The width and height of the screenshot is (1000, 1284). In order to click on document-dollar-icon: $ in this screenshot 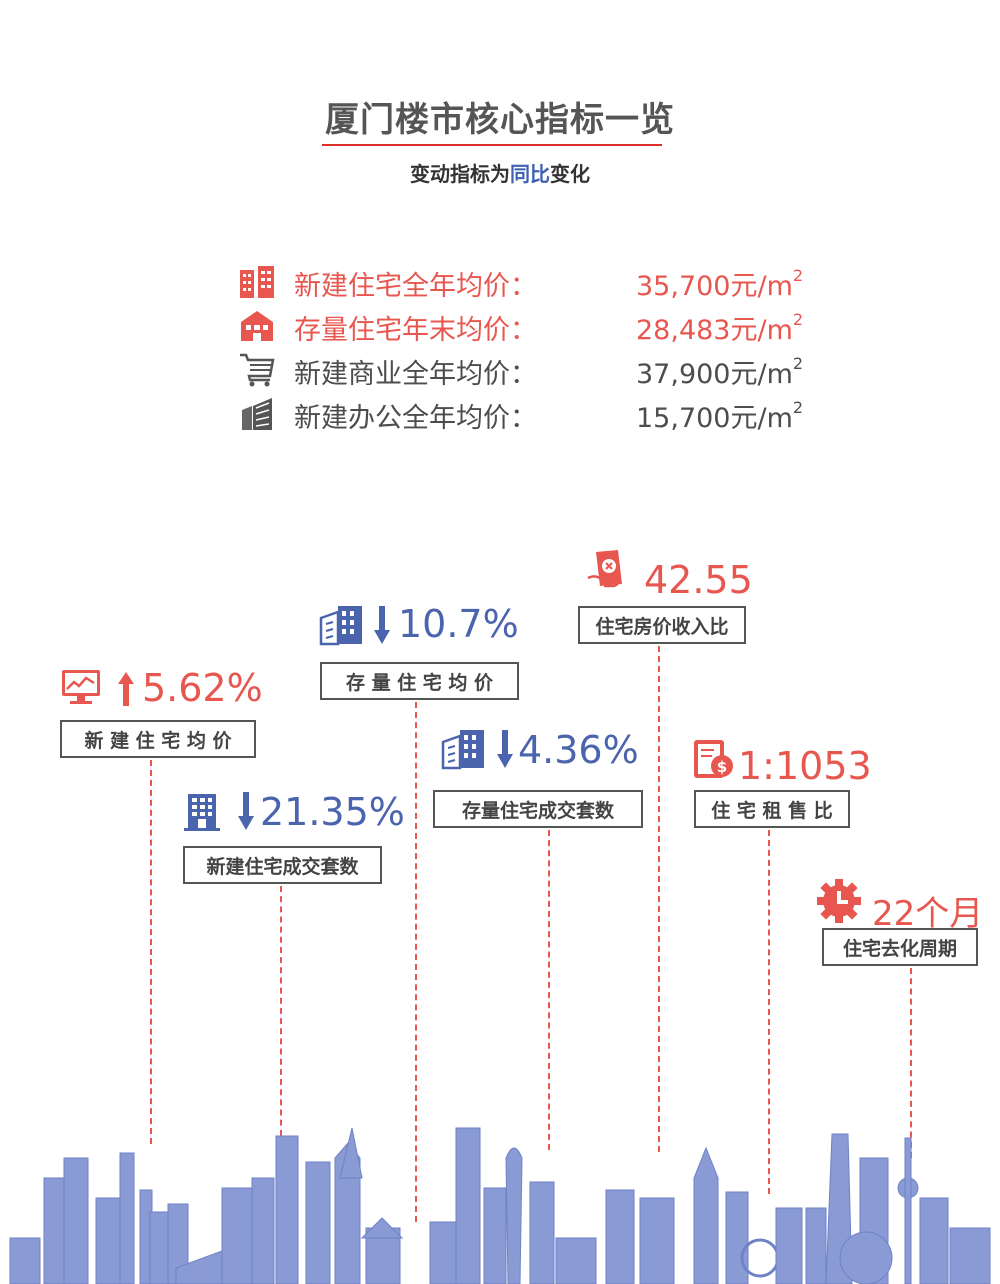, I will do `click(713, 759)`.